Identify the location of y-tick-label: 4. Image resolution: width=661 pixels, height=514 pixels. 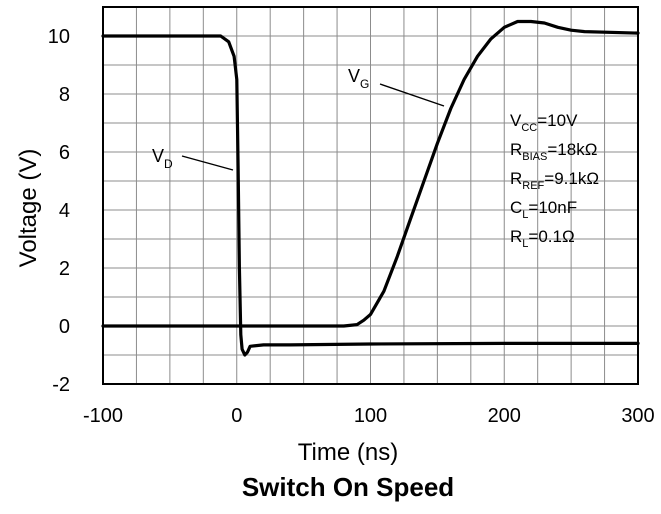
(64, 211).